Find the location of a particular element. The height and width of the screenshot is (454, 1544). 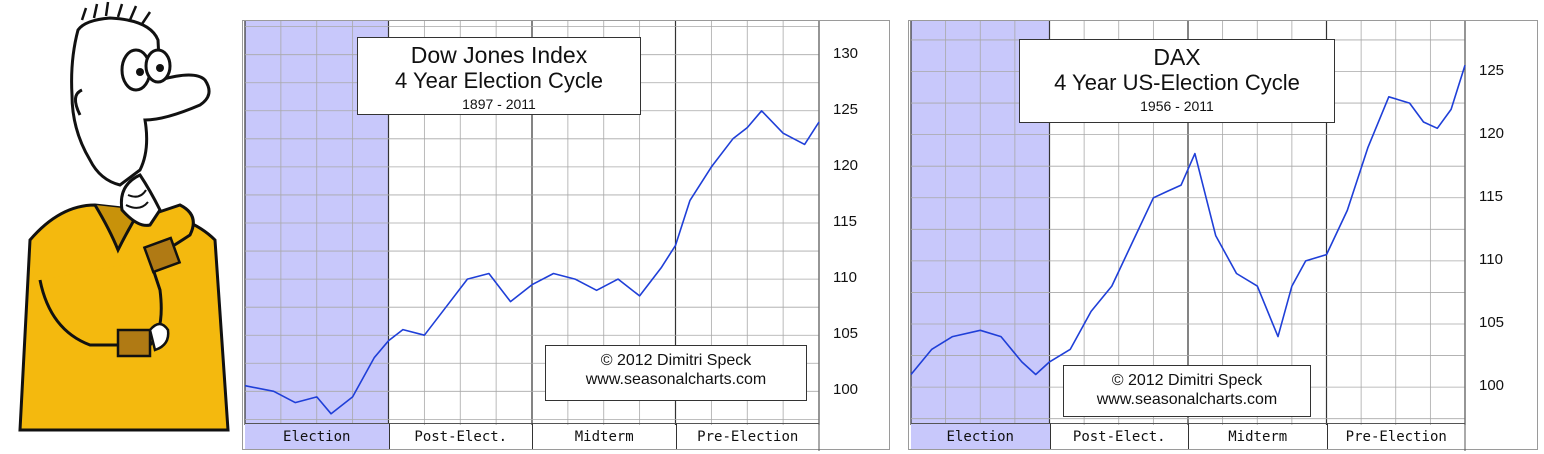

chart-subtitle: 4 Year Election Cycle is located at coordinates (499, 81).